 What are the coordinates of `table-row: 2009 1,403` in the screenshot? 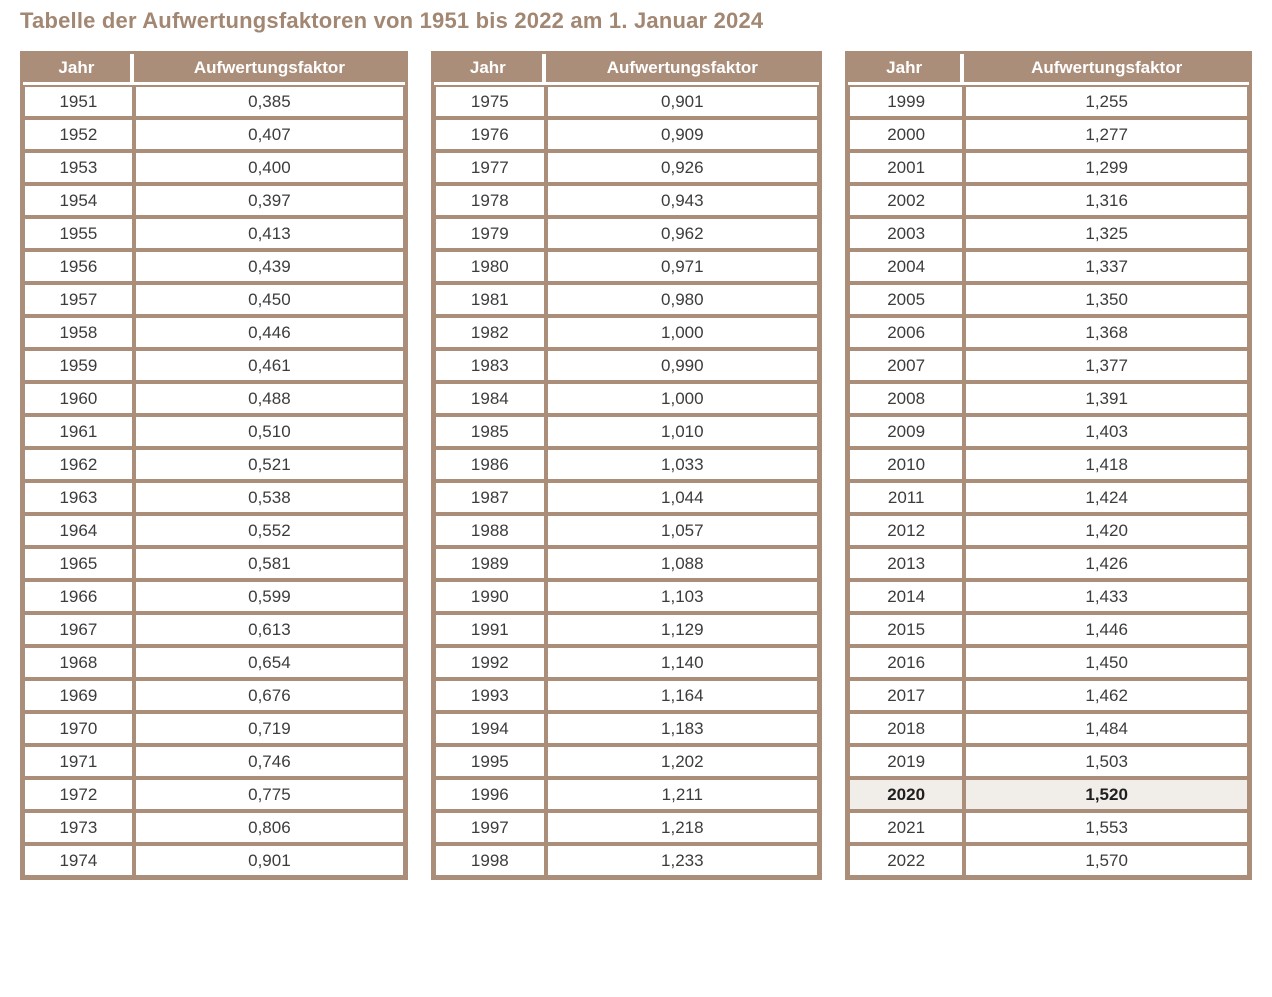 It's located at (1048, 431).